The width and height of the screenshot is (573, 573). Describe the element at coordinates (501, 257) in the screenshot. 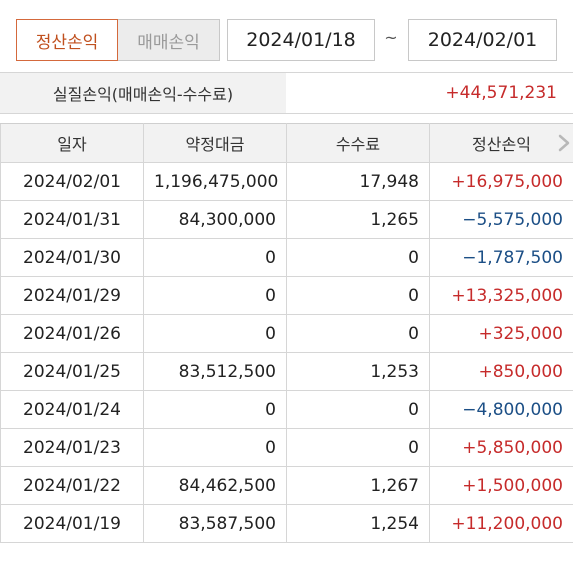

I see `cell-pnl: −1,787,500` at that location.